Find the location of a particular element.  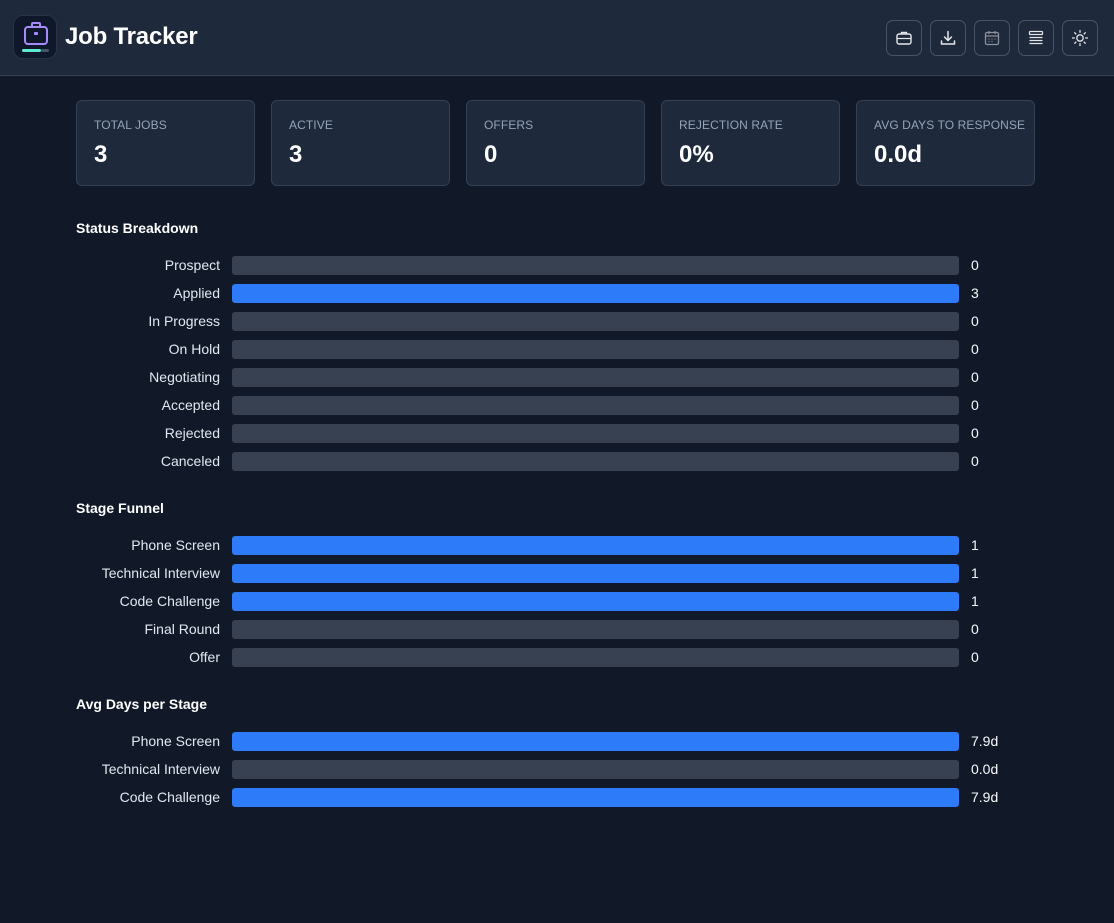

stat-label: Rejection Rate is located at coordinates (731, 125).